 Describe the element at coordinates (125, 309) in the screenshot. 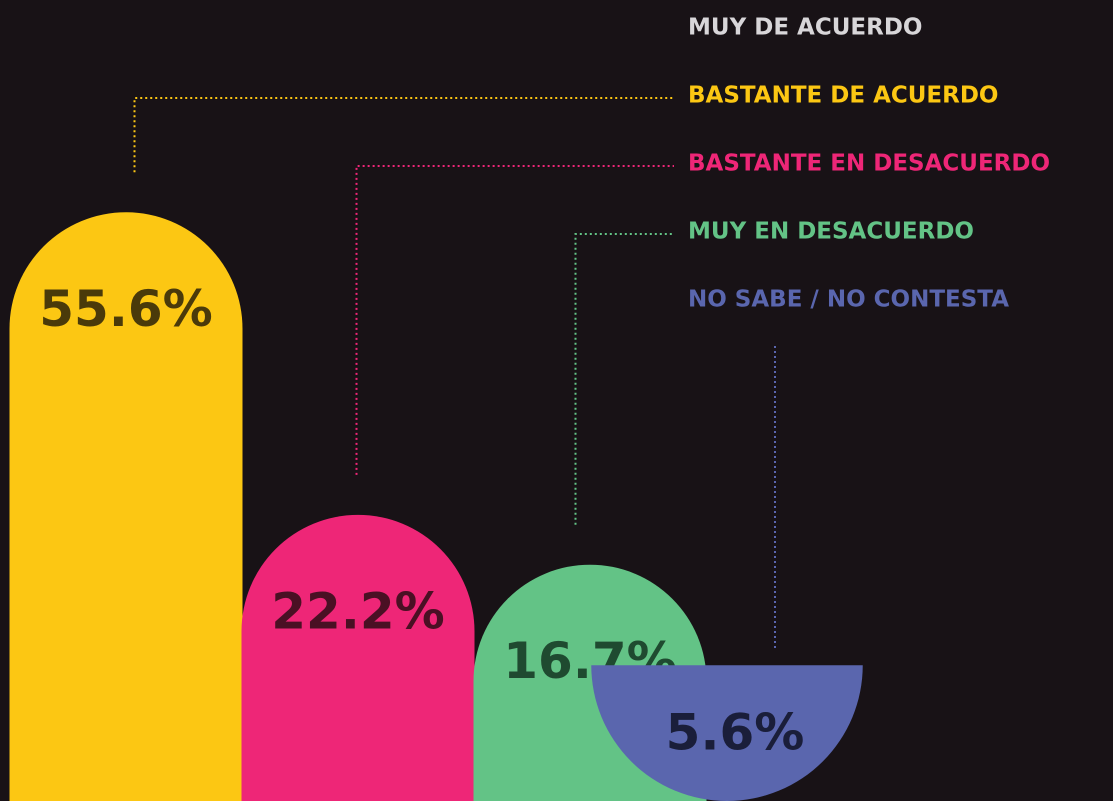

I see `value-label: 55.6%` at that location.